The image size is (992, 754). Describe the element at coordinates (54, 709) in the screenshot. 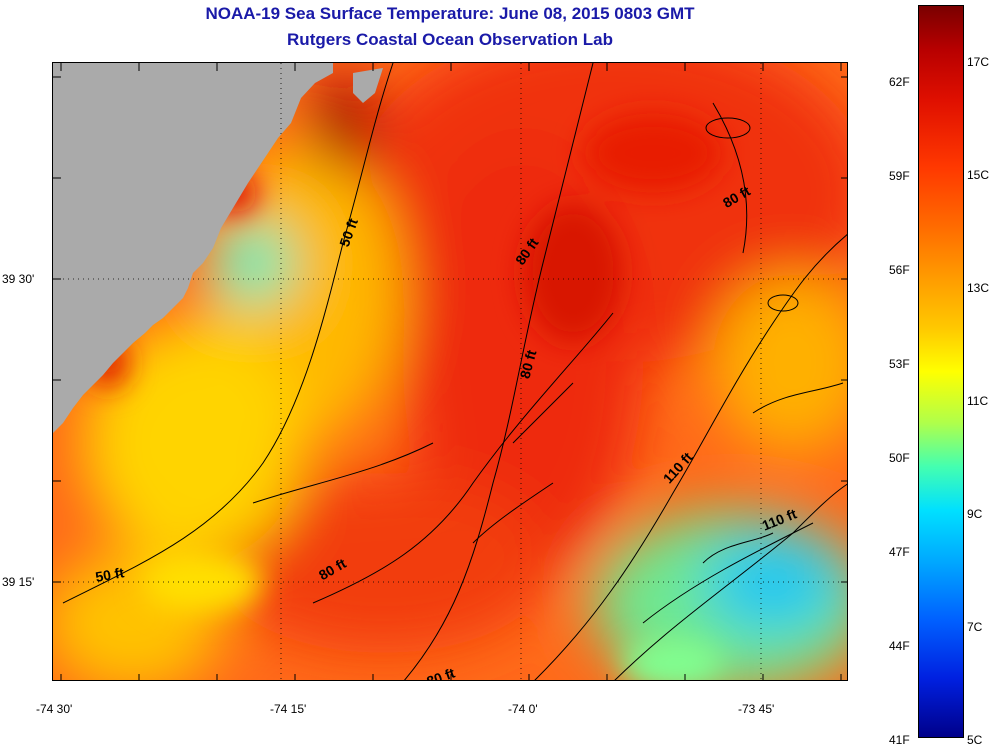

I see `lon-label-74-30: -74 30'` at that location.